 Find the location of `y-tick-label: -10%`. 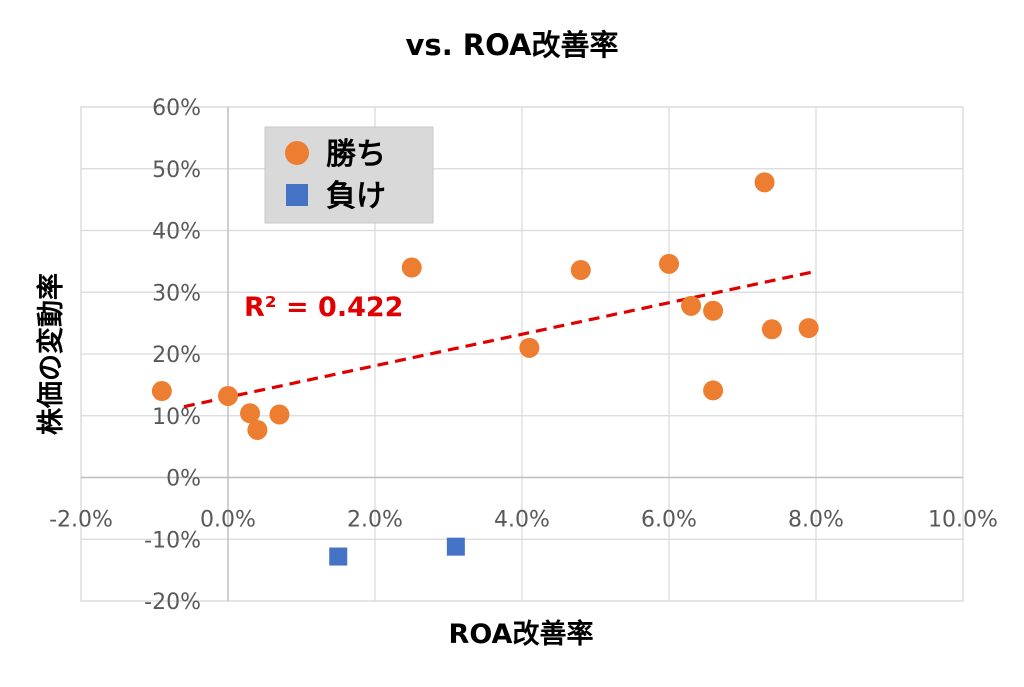

y-tick-label: -10% is located at coordinates (172, 540).